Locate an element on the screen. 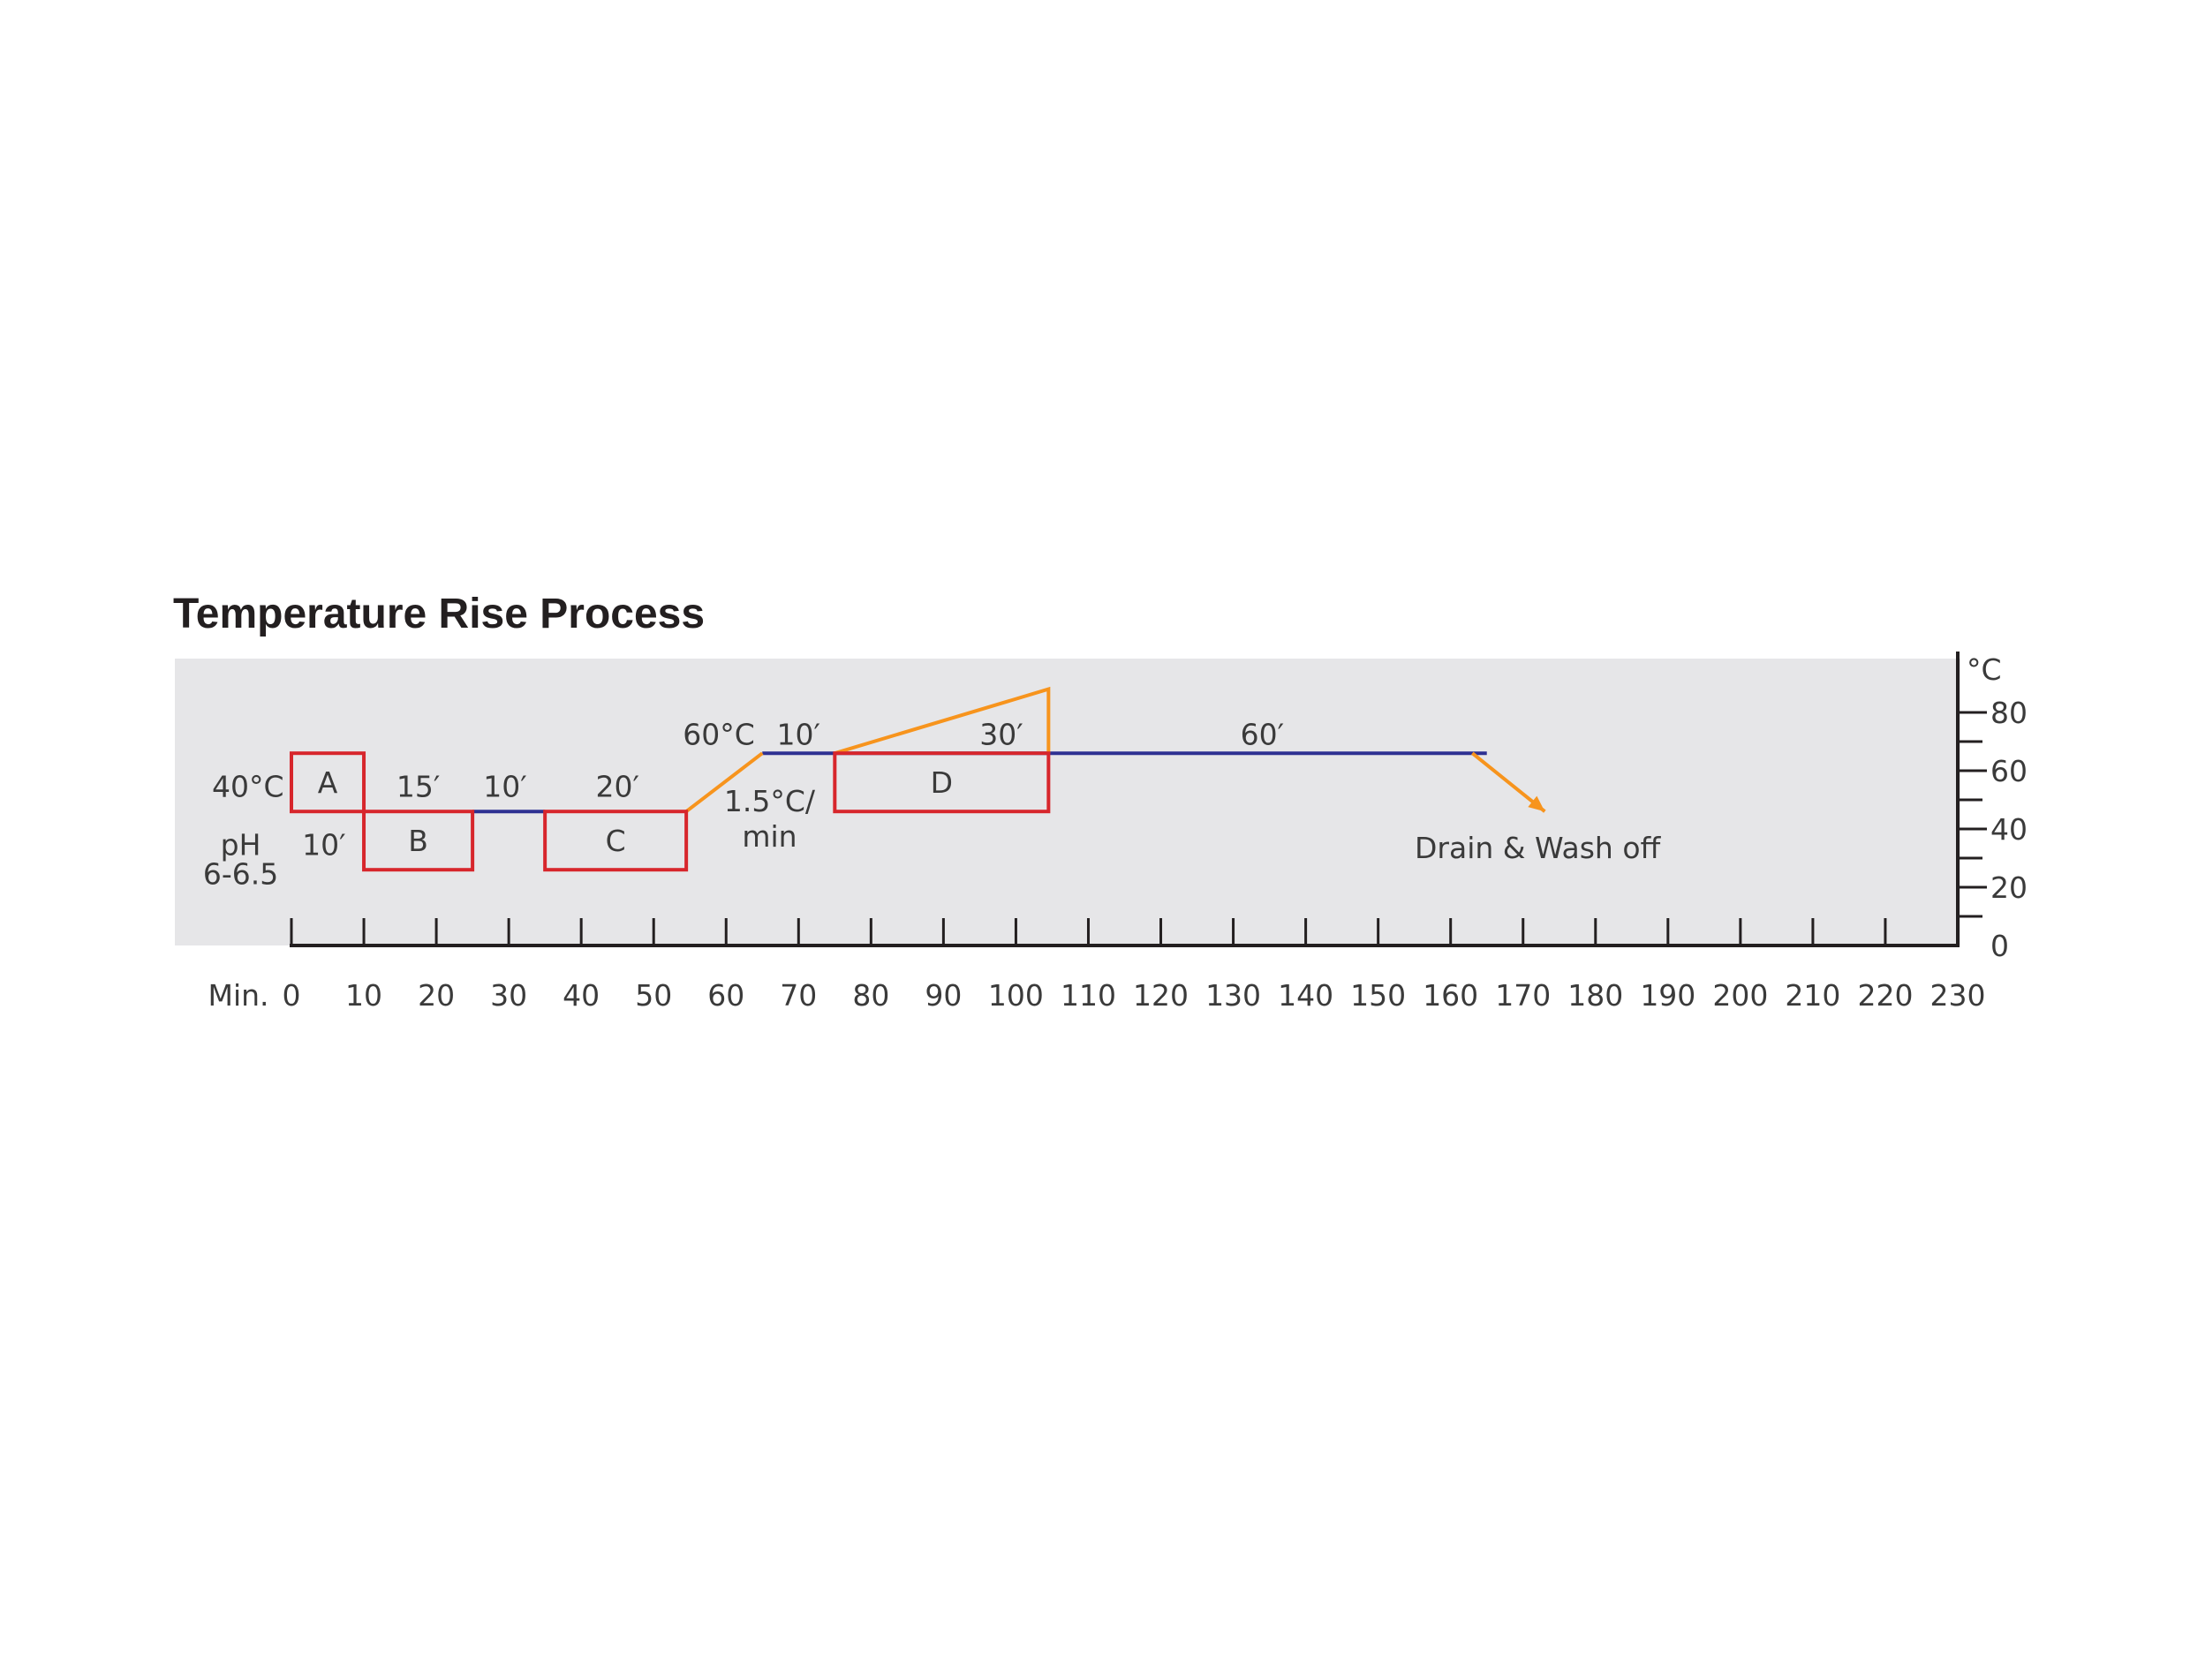 This screenshot has width=2190, height=1680. x-tick-label-200: 200 is located at coordinates (1740, 995).